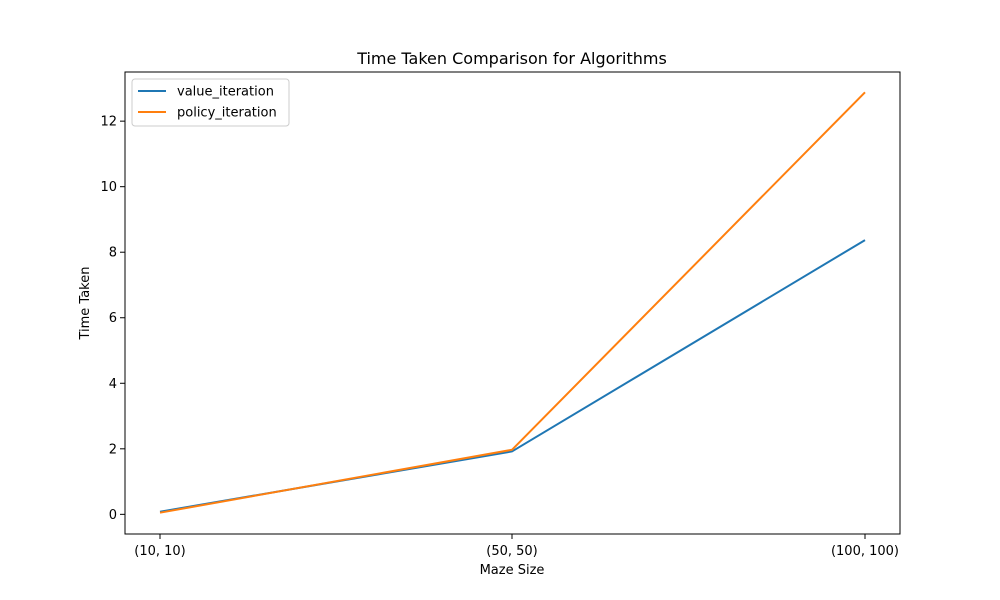 Image resolution: width=1000 pixels, height=600 pixels. What do you see at coordinates (225, 92) in the screenshot?
I see `legend-label: value_iteration` at bounding box center [225, 92].